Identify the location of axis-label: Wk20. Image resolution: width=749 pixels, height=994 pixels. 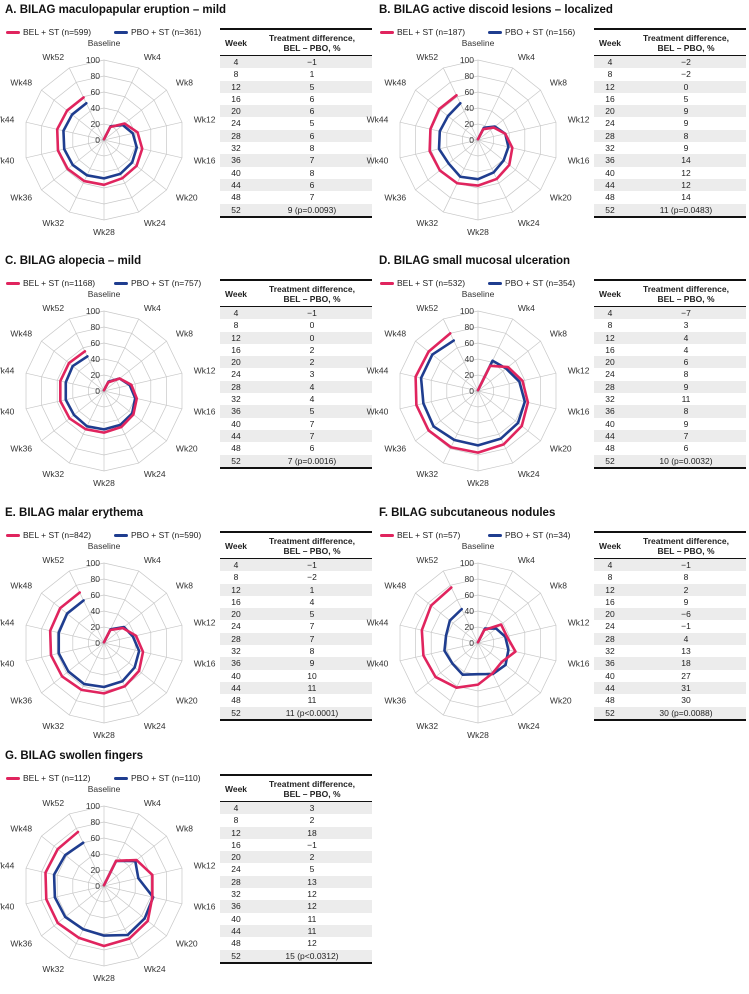
(561, 197).